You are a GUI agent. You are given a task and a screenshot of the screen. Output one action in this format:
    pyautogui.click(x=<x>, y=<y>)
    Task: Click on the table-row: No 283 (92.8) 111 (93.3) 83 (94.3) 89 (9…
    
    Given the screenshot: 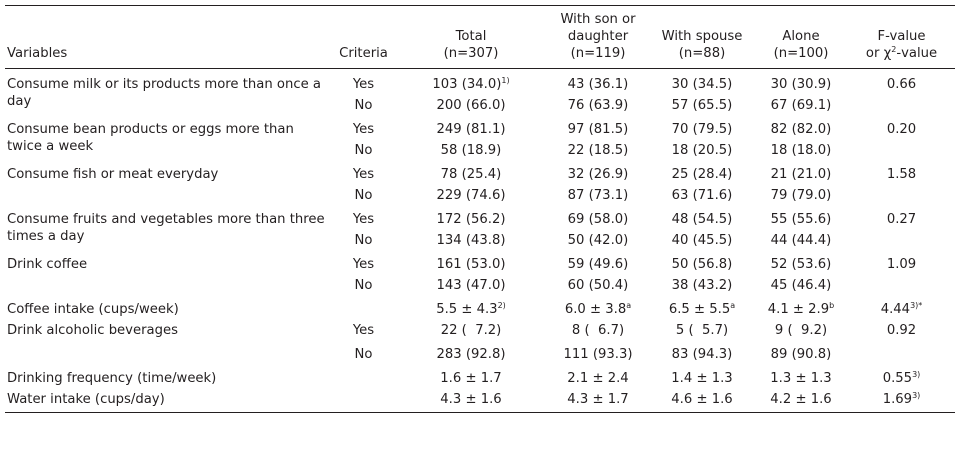 What is the action you would take?
    pyautogui.click(x=480, y=351)
    